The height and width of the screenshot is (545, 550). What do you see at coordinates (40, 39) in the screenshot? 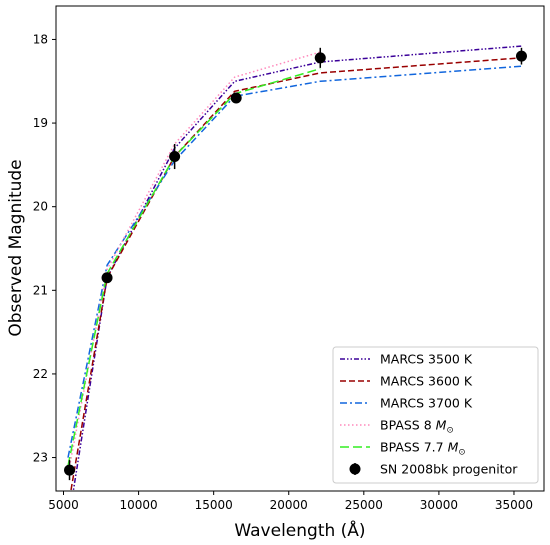
I see `y-tick-label: 18` at bounding box center [40, 39].